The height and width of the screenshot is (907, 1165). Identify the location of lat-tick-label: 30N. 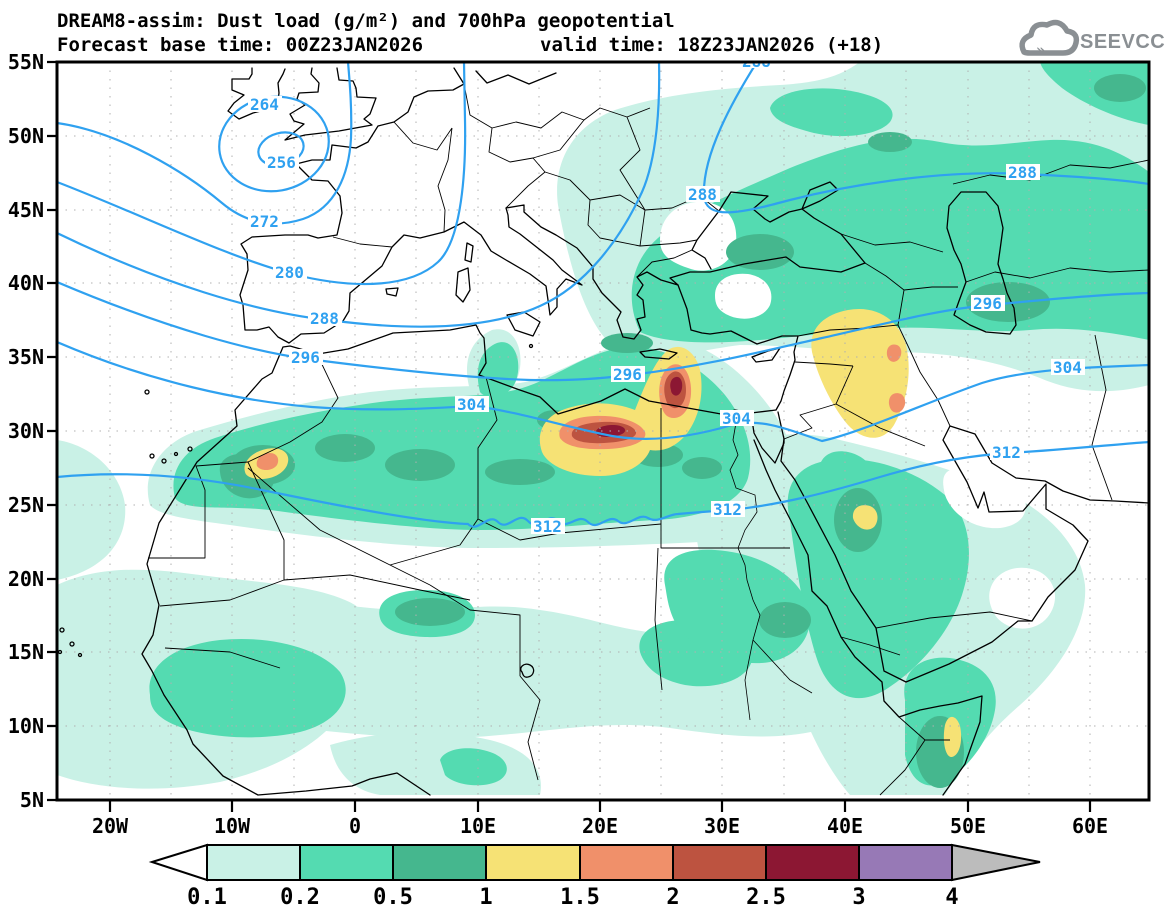
(26, 431).